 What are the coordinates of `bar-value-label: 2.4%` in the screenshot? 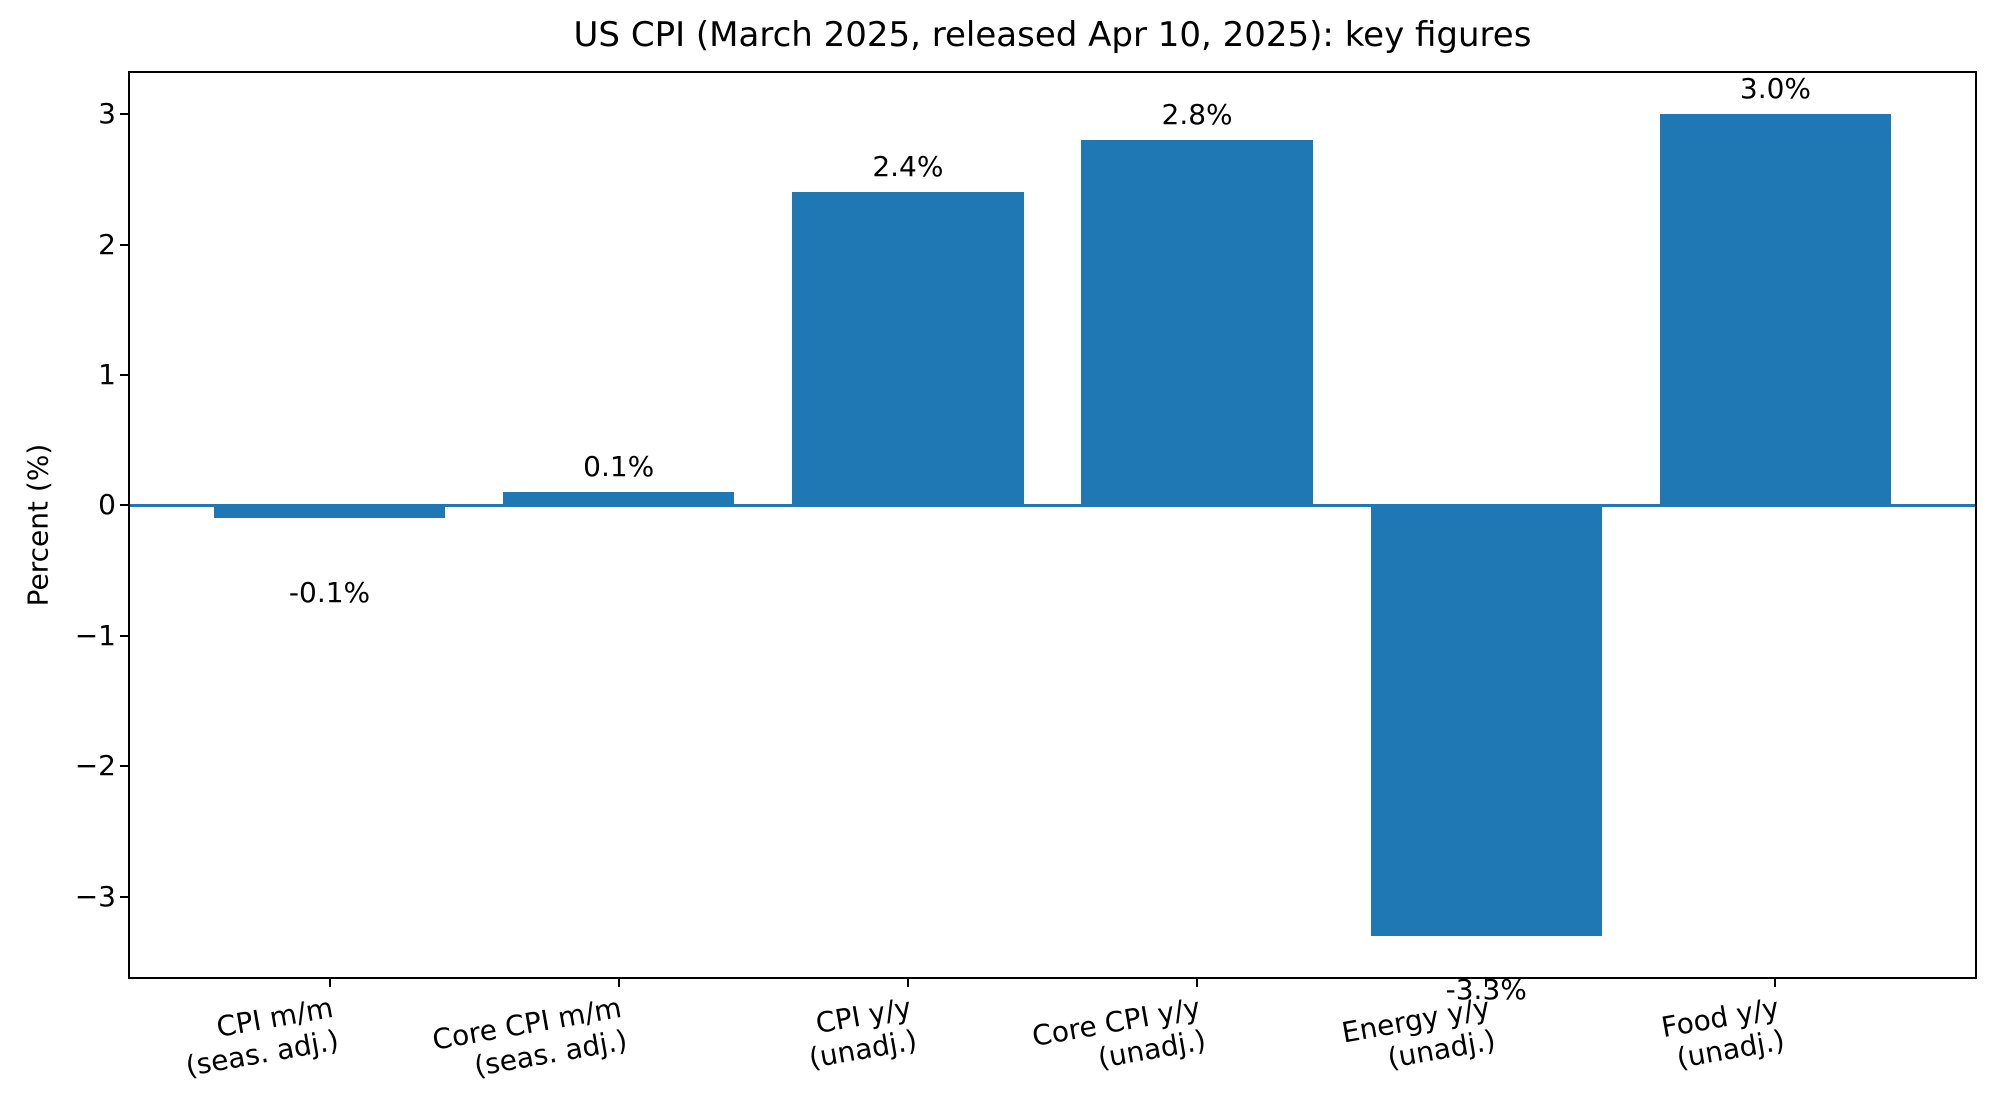 It's located at (908, 167).